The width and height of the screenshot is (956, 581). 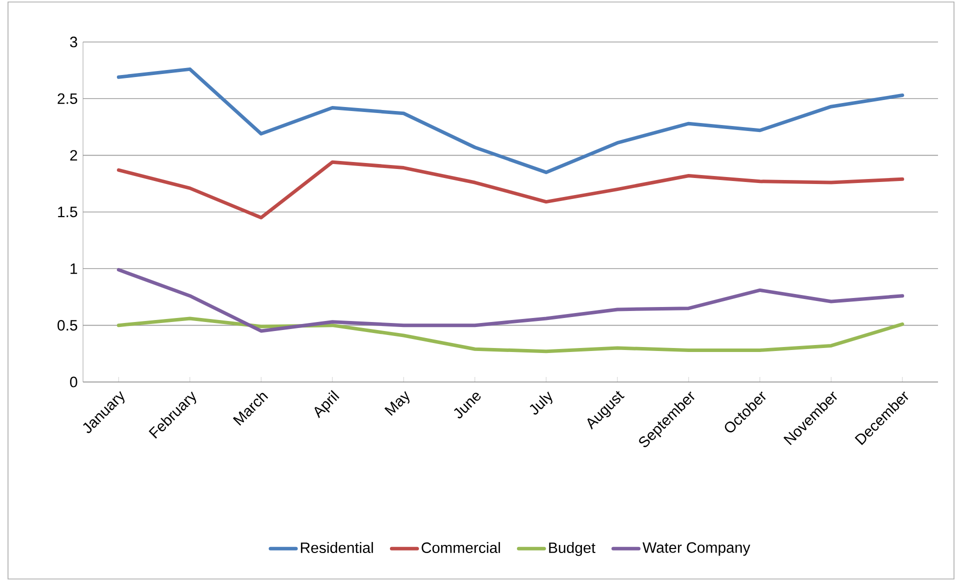 I want to click on legend-label: Commercial, so click(x=461, y=548).